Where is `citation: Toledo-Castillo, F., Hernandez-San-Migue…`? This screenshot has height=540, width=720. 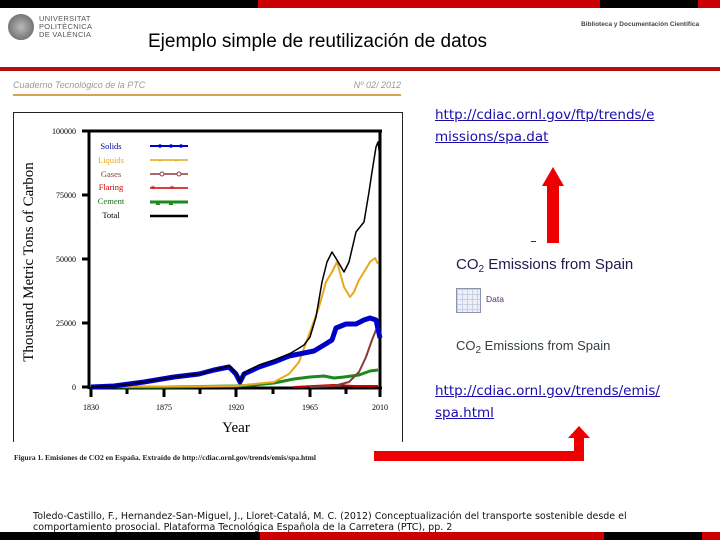
citation: Toledo-Castillo, F., Hernandez-San-Migue… is located at coordinates (363, 522).